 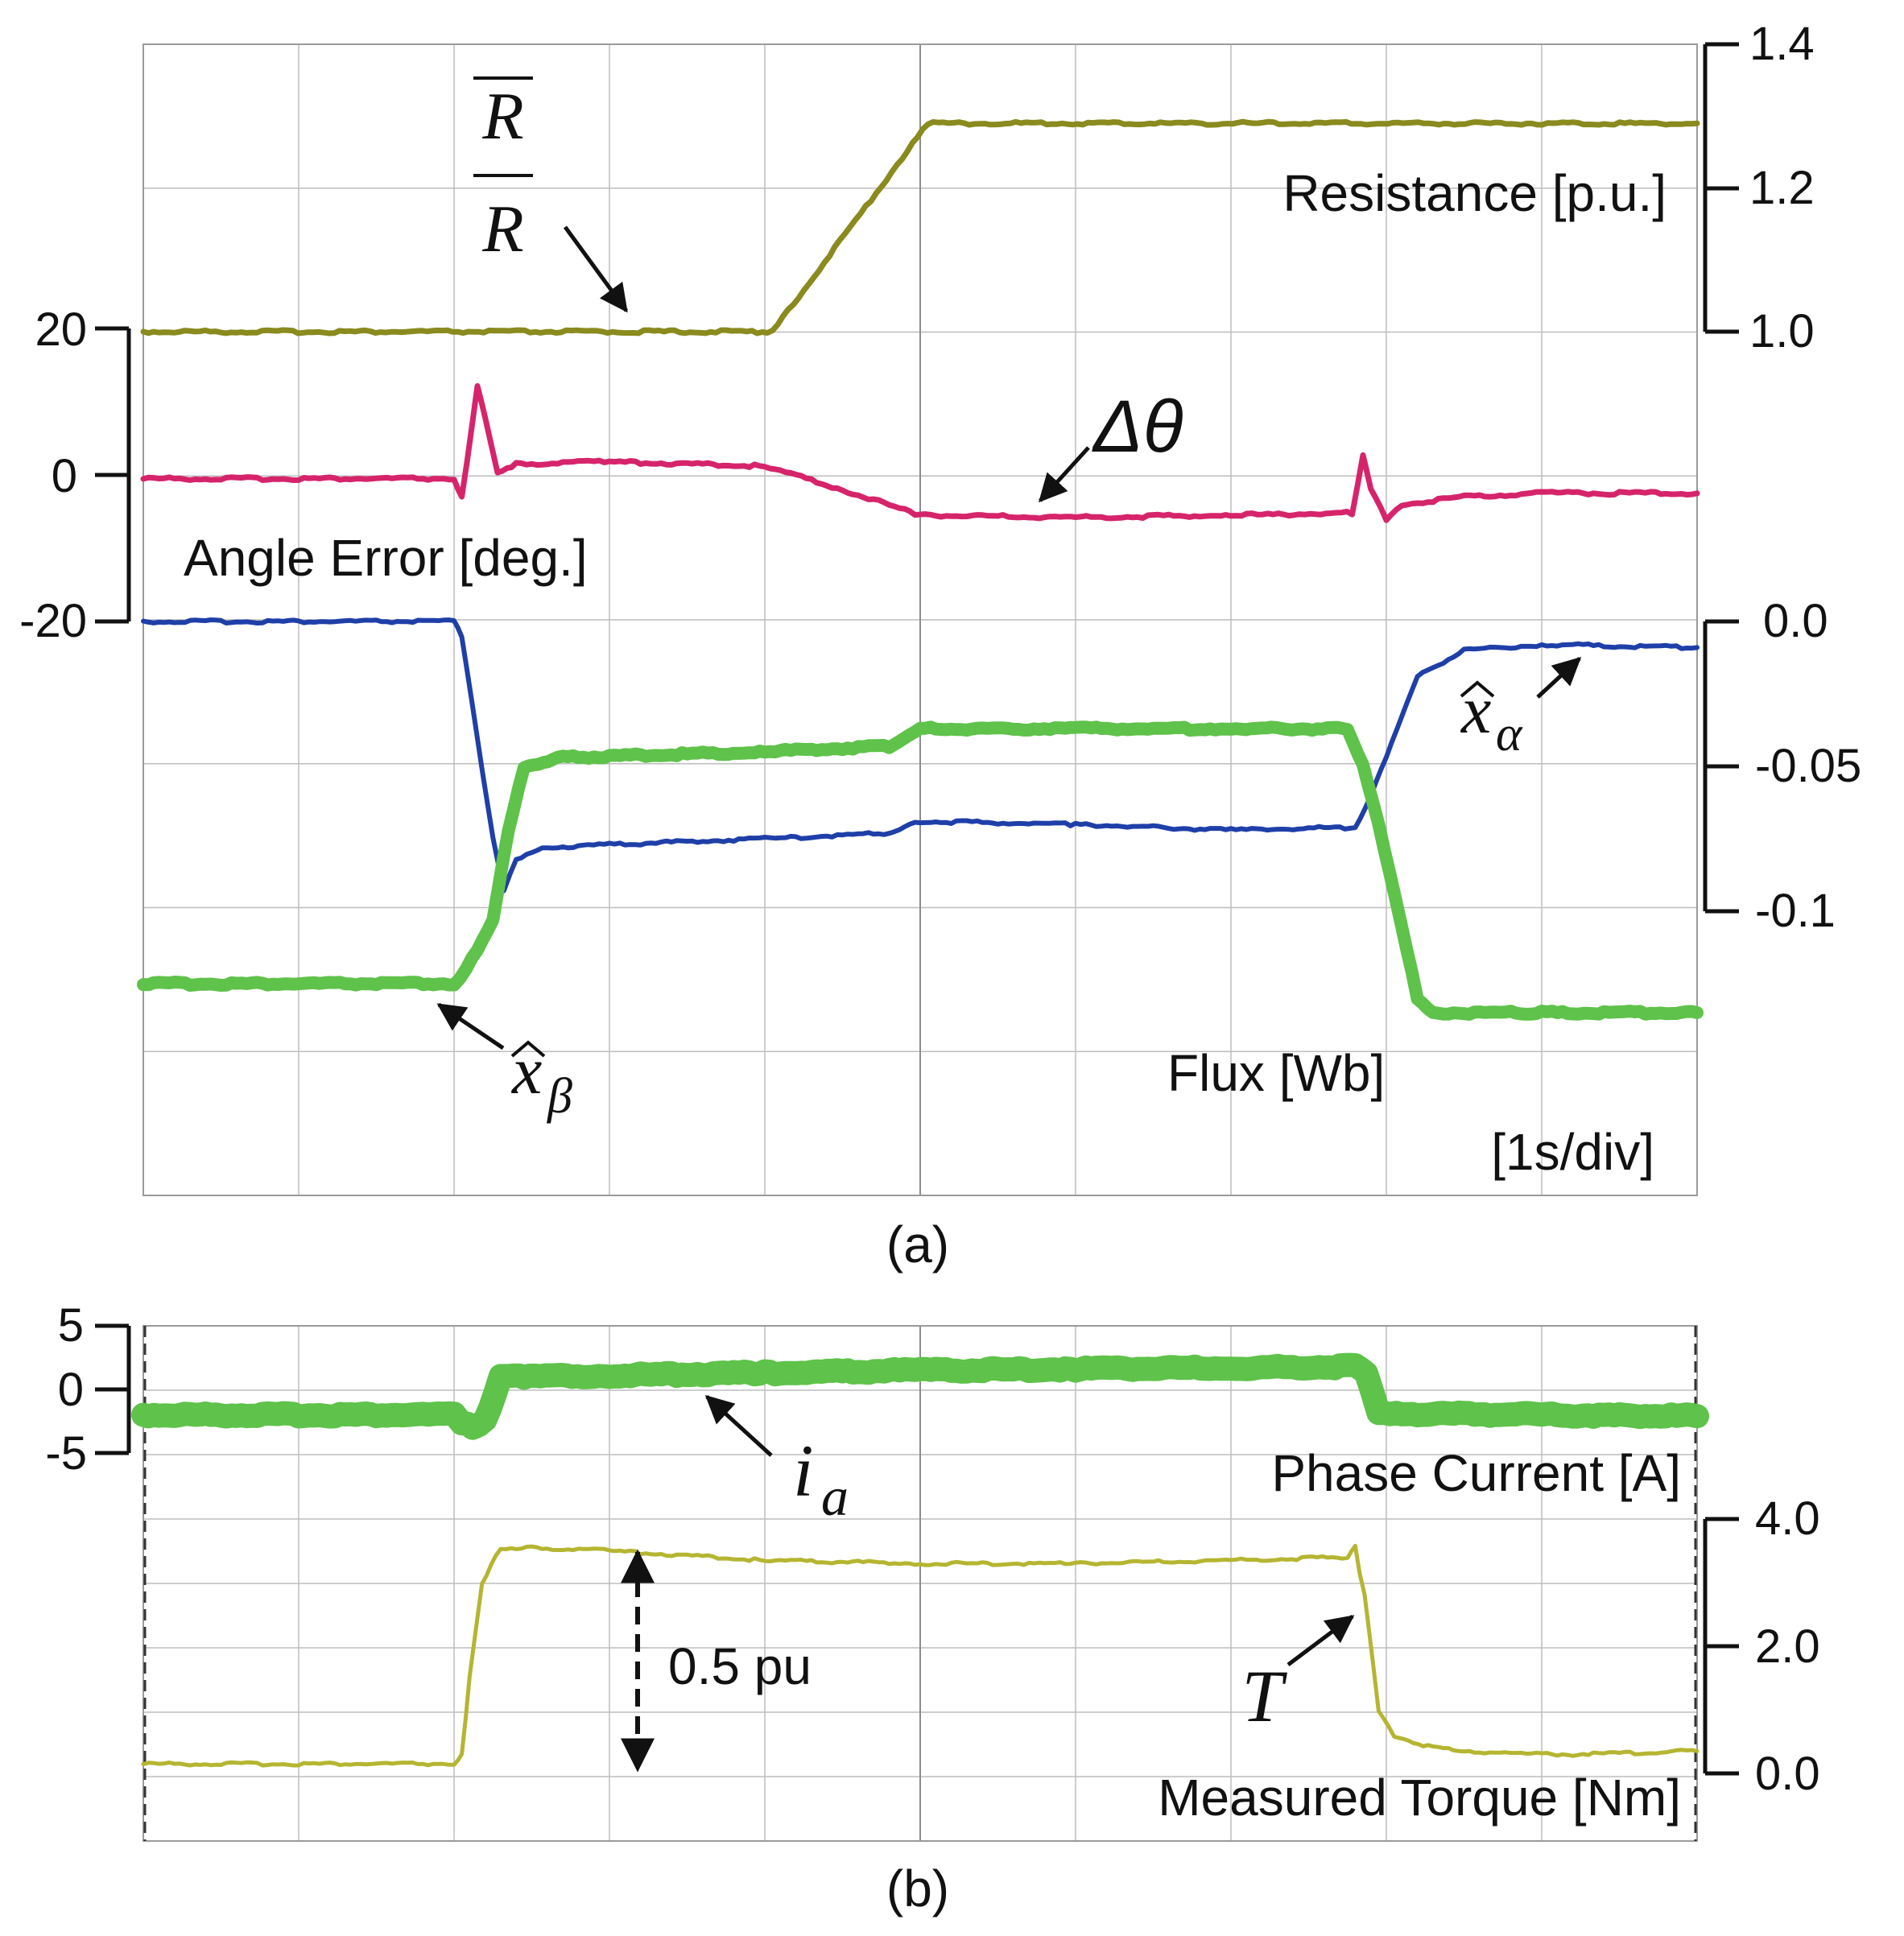 I want to click on angle-error-axis-label: Angle Error [deg.], so click(x=386, y=558).